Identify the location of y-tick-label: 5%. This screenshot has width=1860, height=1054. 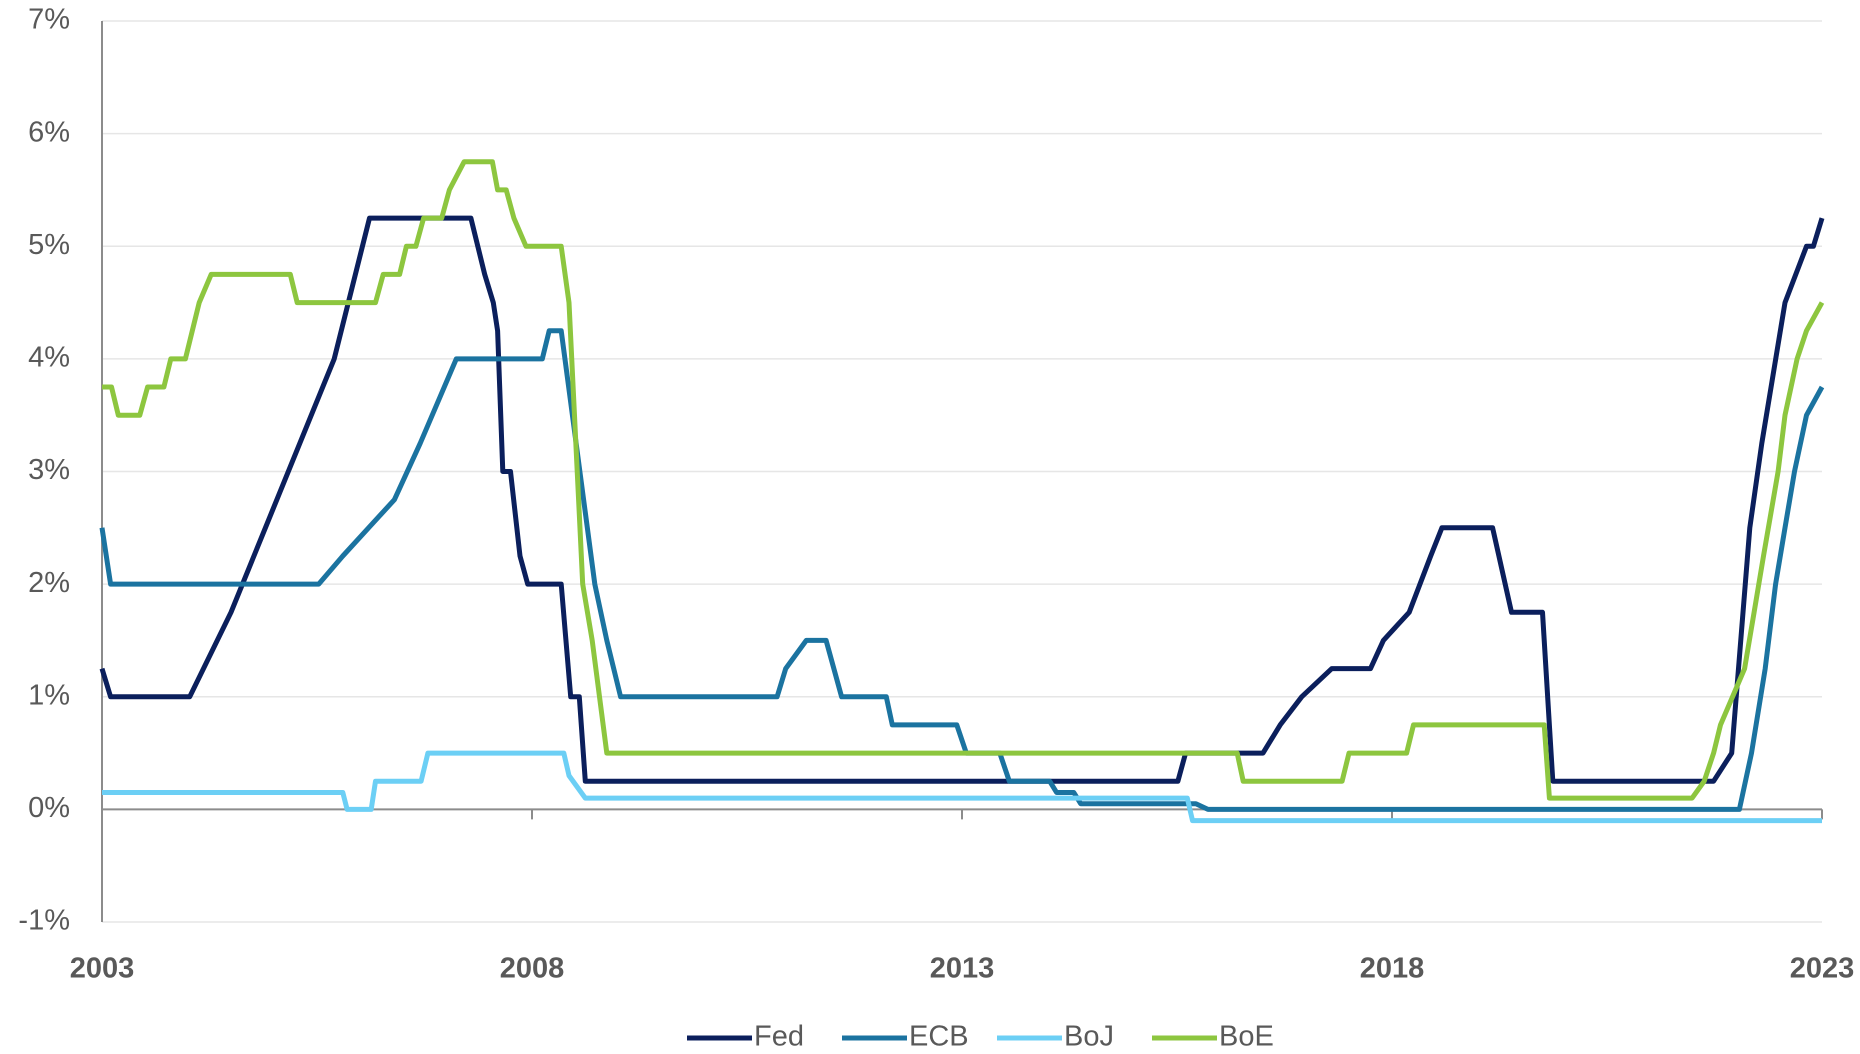
(49, 245).